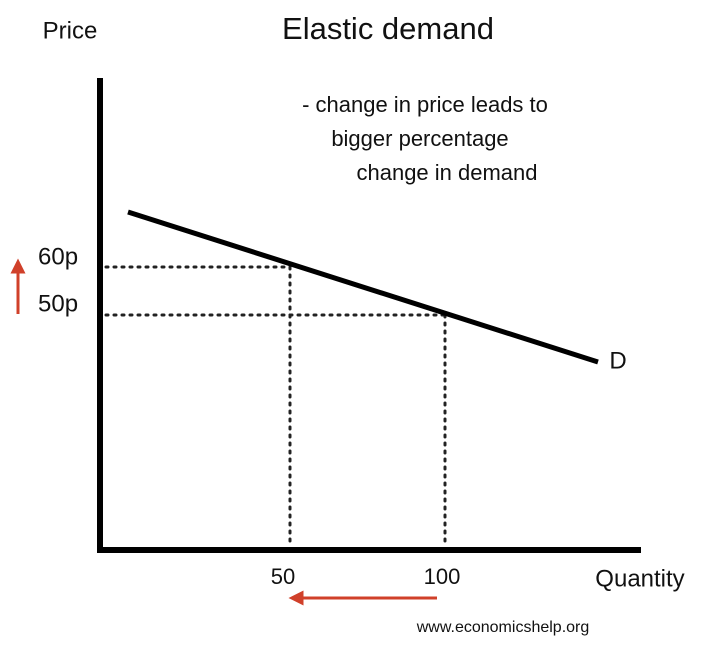 This screenshot has height=647, width=720. Describe the element at coordinates (58, 303) in the screenshot. I see `price-label: 50p` at that location.